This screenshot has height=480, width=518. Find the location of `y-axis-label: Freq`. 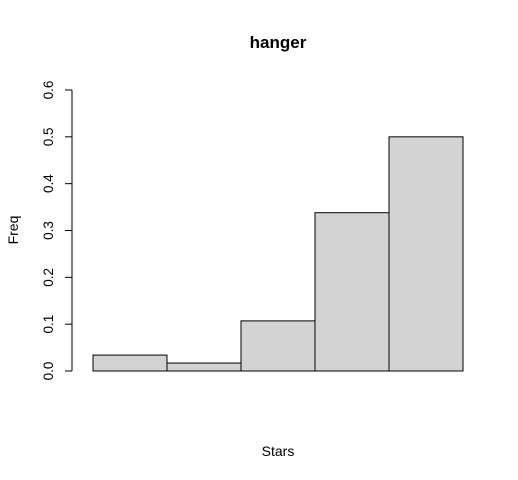

y-axis-label: Freq is located at coordinates (13, 230).